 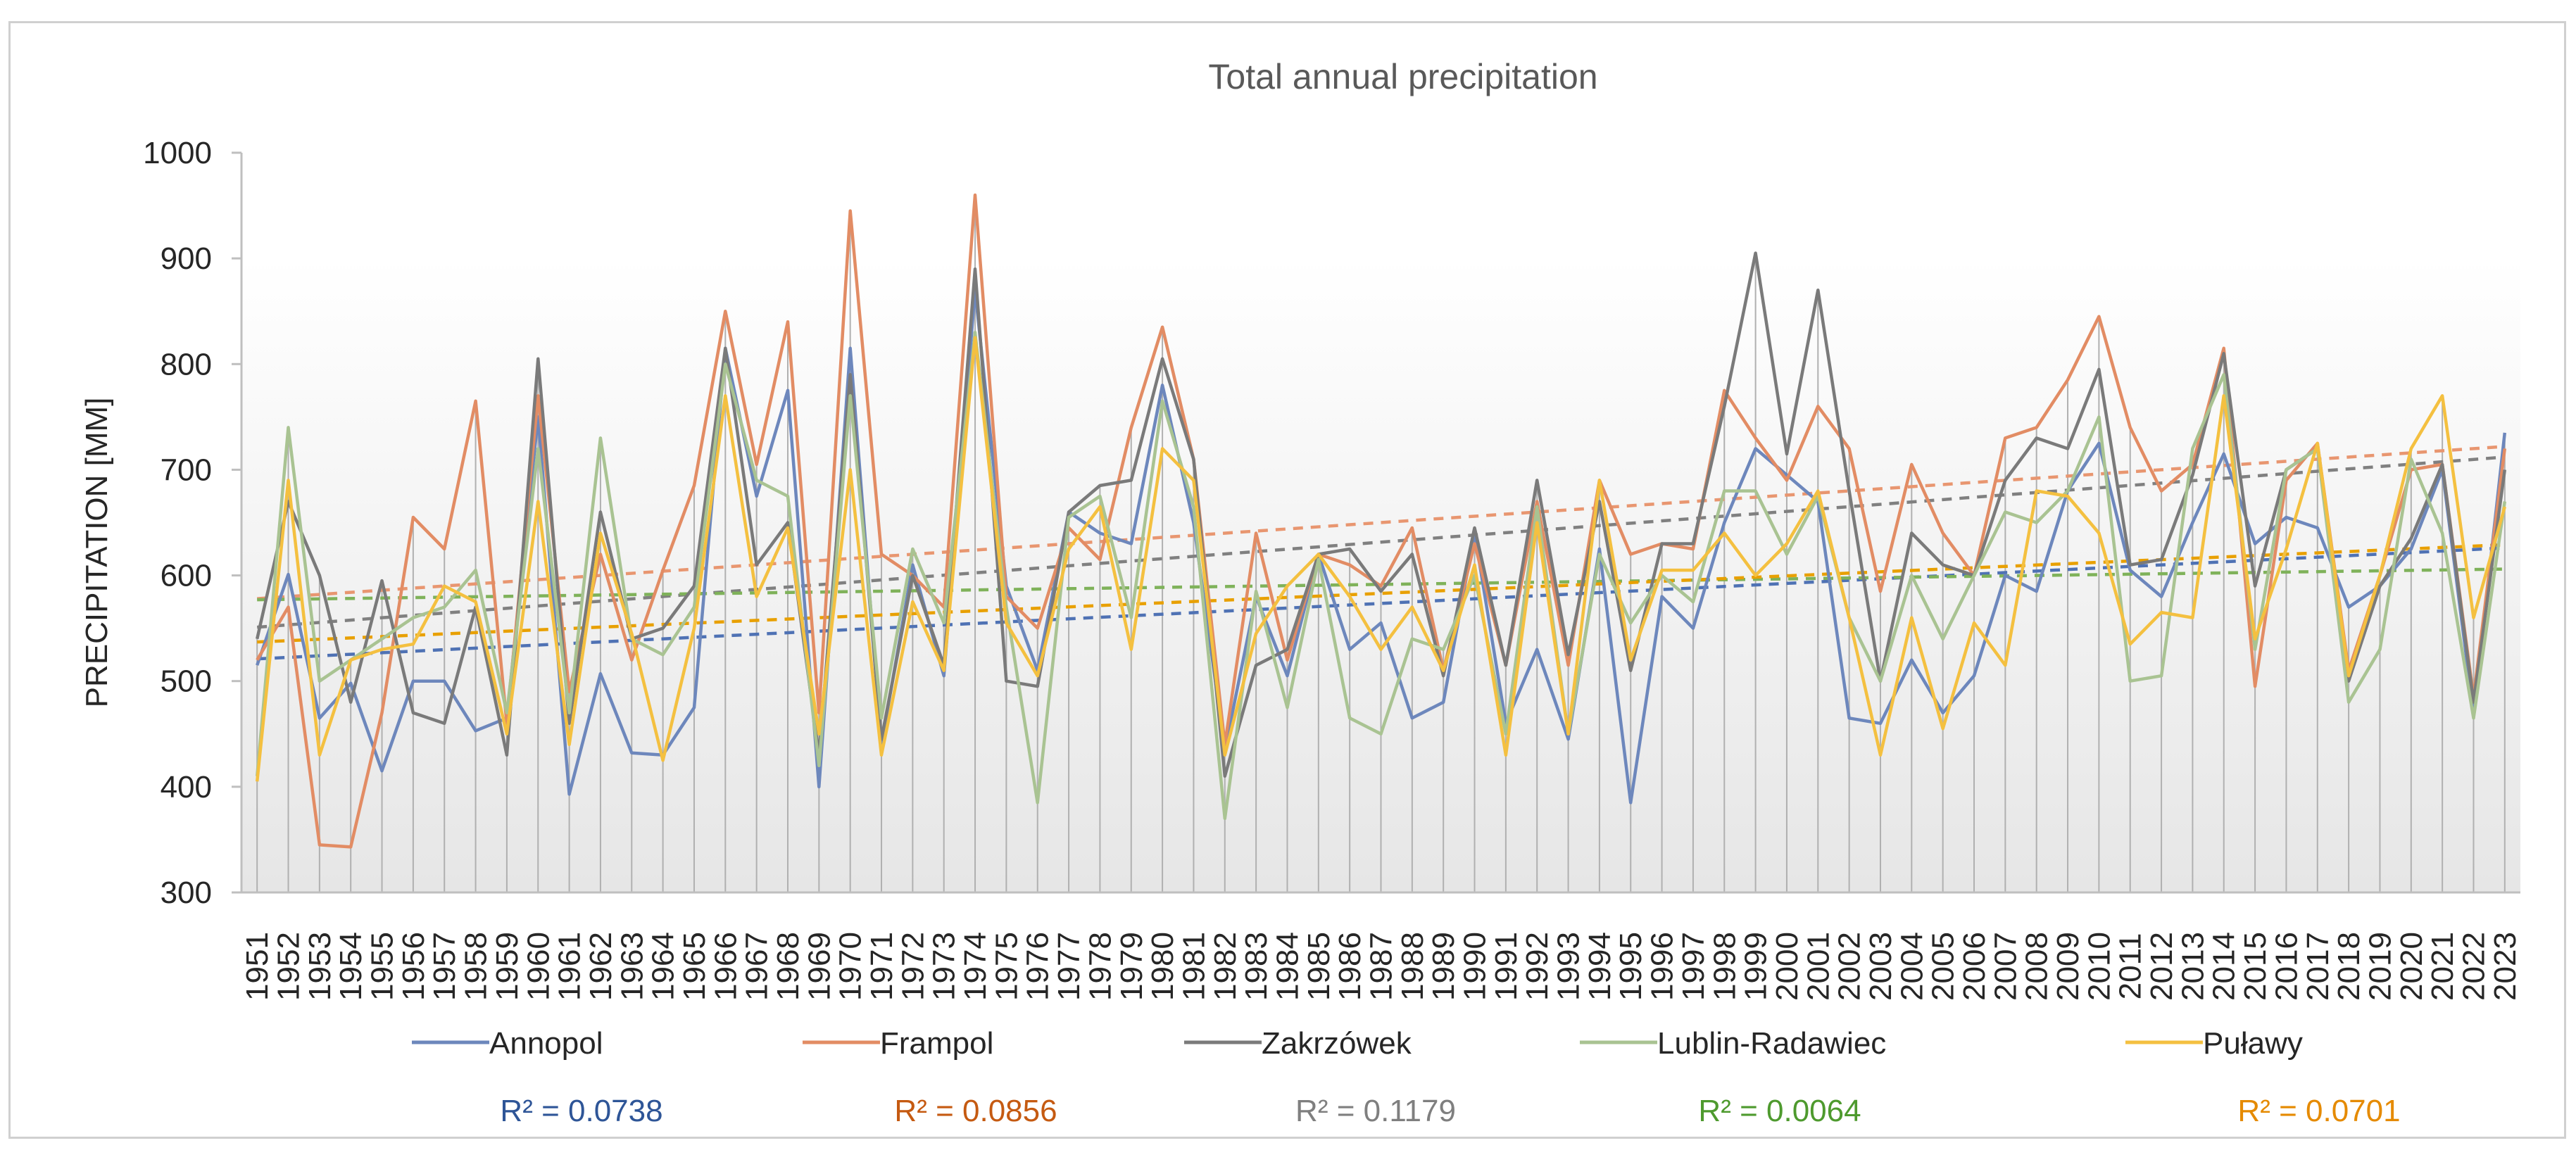 What do you see at coordinates (383, 966) in the screenshot?
I see `x-tick-label-1955: 1955` at bounding box center [383, 966].